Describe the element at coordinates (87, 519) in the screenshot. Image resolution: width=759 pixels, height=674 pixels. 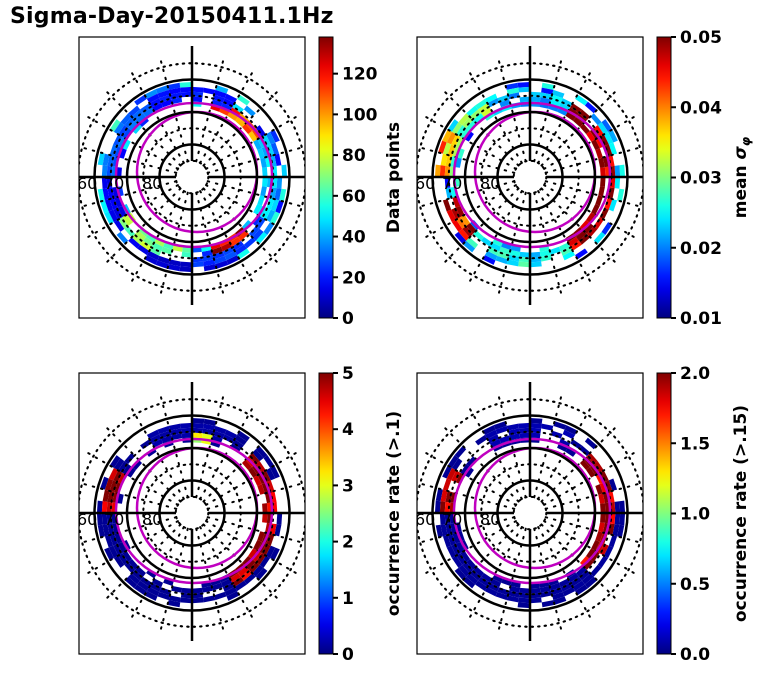
I see `lat-label-60: 60` at that location.